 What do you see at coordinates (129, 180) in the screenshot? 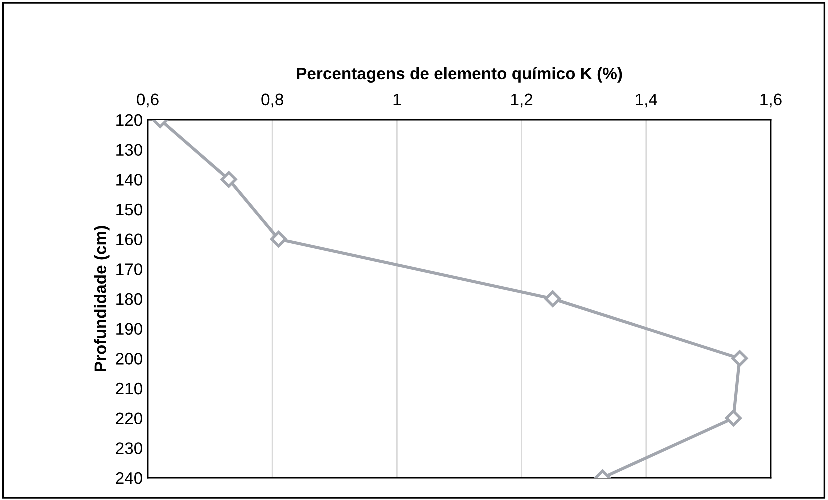
I see `y-tick-label: 140` at bounding box center [129, 180].